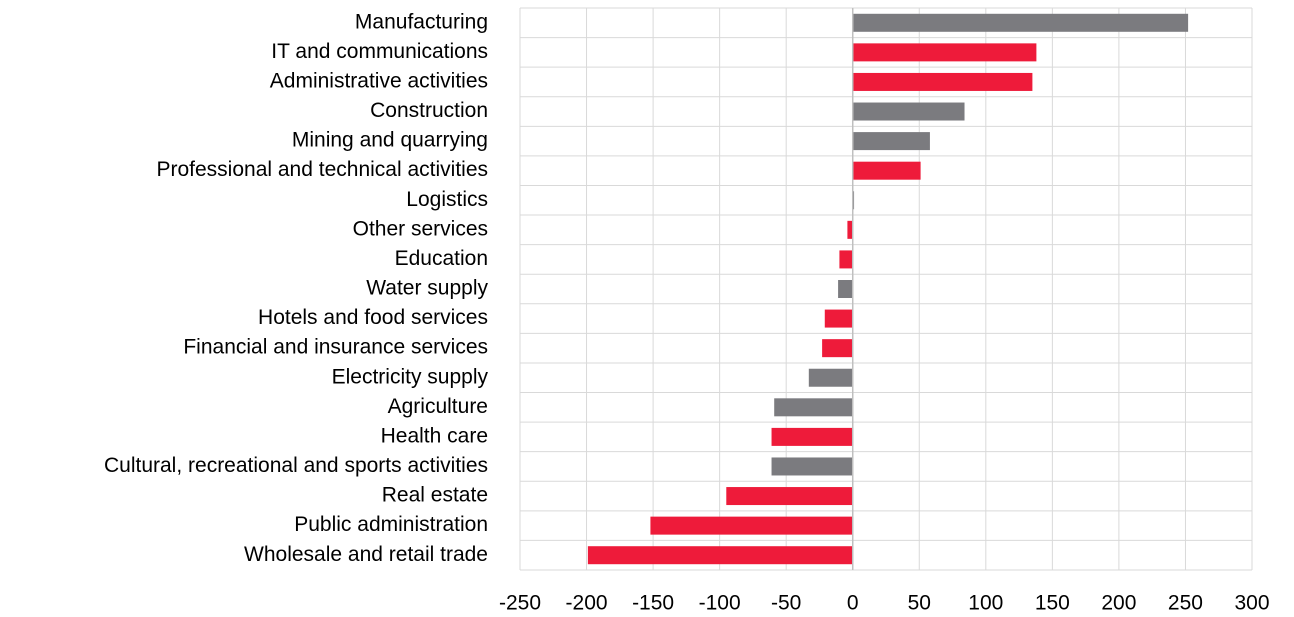 The height and width of the screenshot is (617, 1294). What do you see at coordinates (1052, 603) in the screenshot?
I see `x-tick-label: 150` at bounding box center [1052, 603].